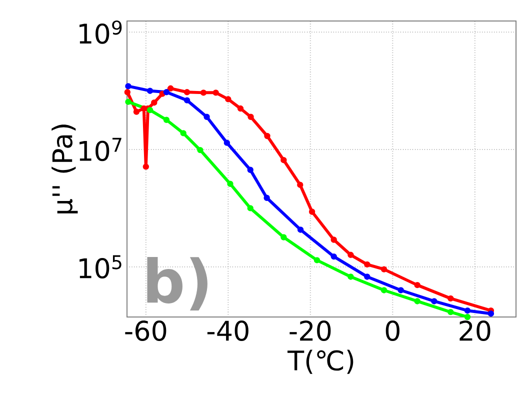 Image resolution: width=518 pixels, height=406 pixels. I want to click on annotation: b), so click(177, 283).